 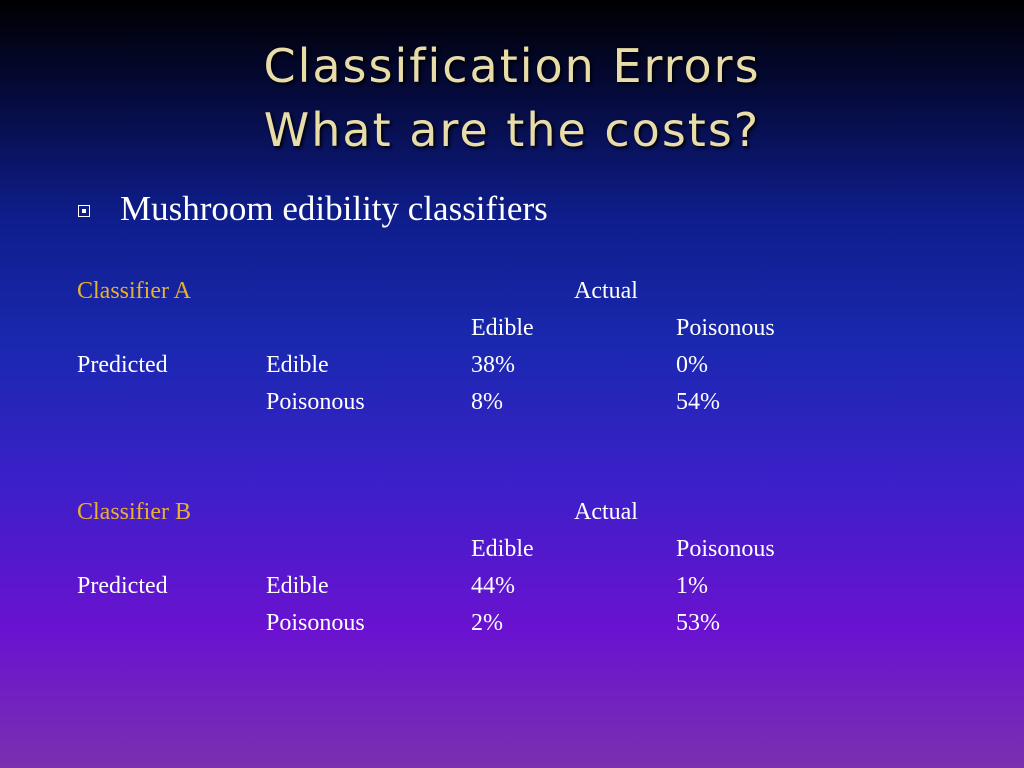 What do you see at coordinates (502, 328) in the screenshot?
I see `classifier-a-col-edible: Edible` at bounding box center [502, 328].